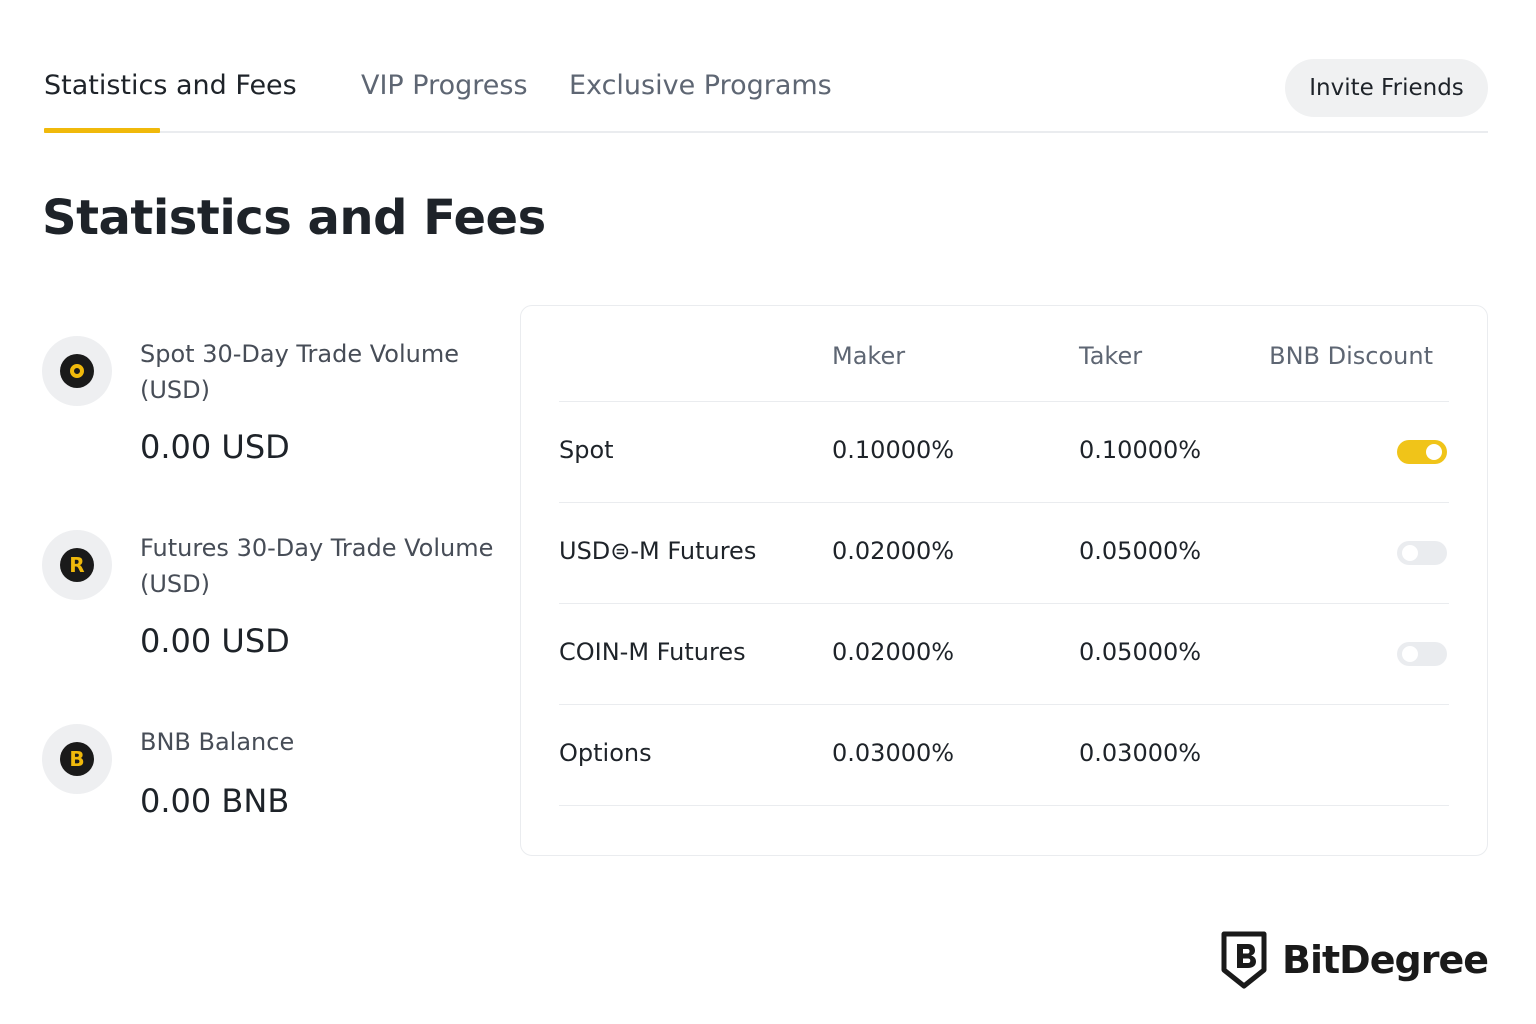 The image size is (1536, 1024). I want to click on coin-letter: B, so click(77, 759).